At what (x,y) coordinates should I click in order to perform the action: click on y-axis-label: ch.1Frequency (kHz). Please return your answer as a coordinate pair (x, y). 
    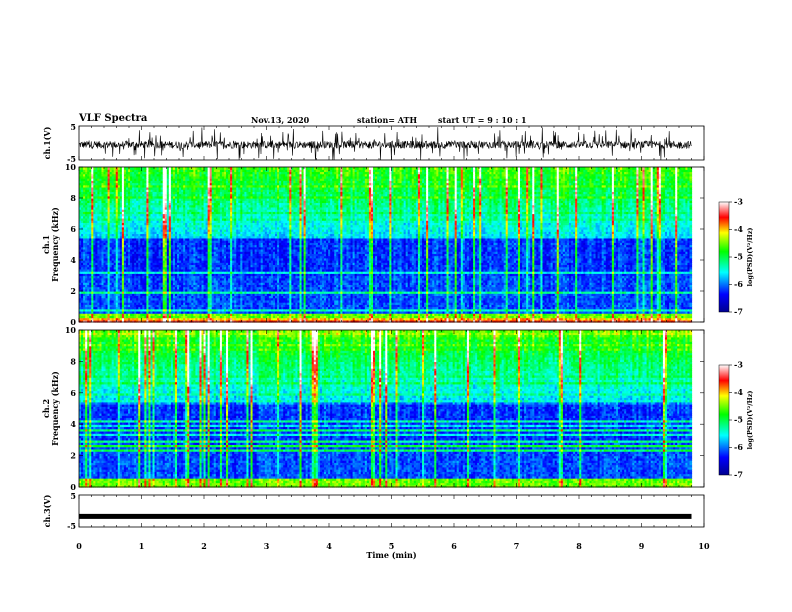
    Looking at the image, I should click on (50, 244).